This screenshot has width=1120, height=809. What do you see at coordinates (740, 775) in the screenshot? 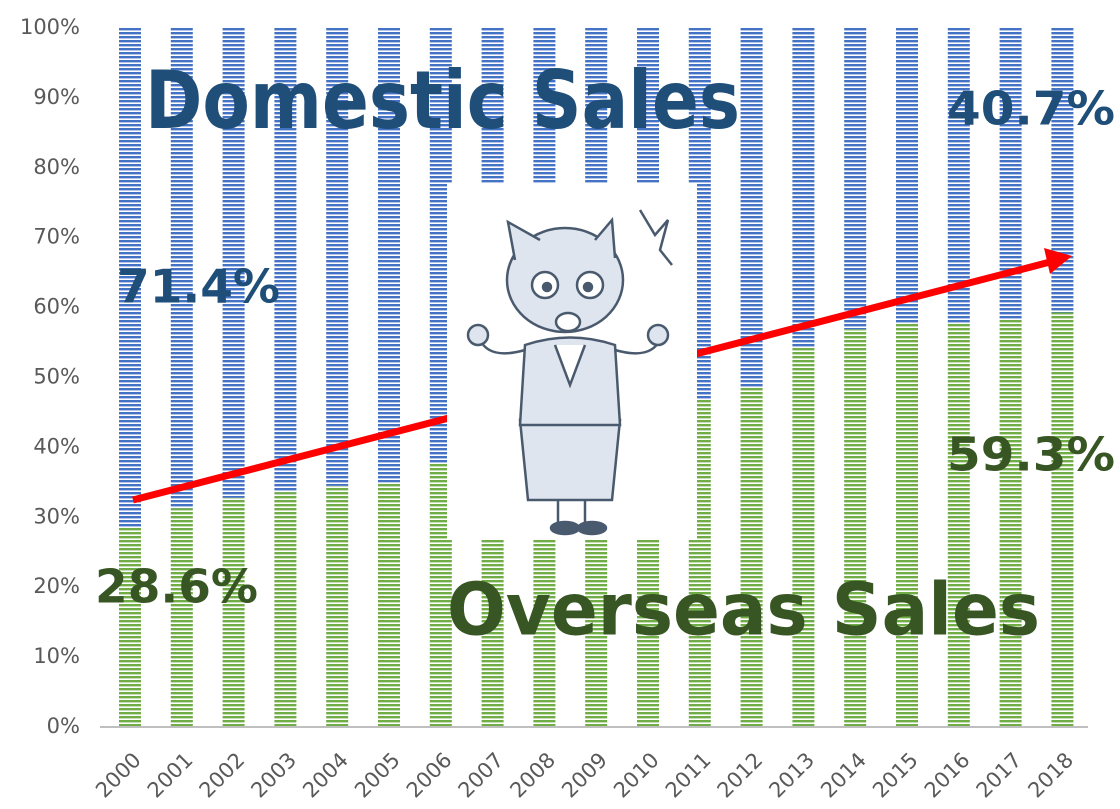
I see `x-tick-label: 2012` at bounding box center [740, 775].